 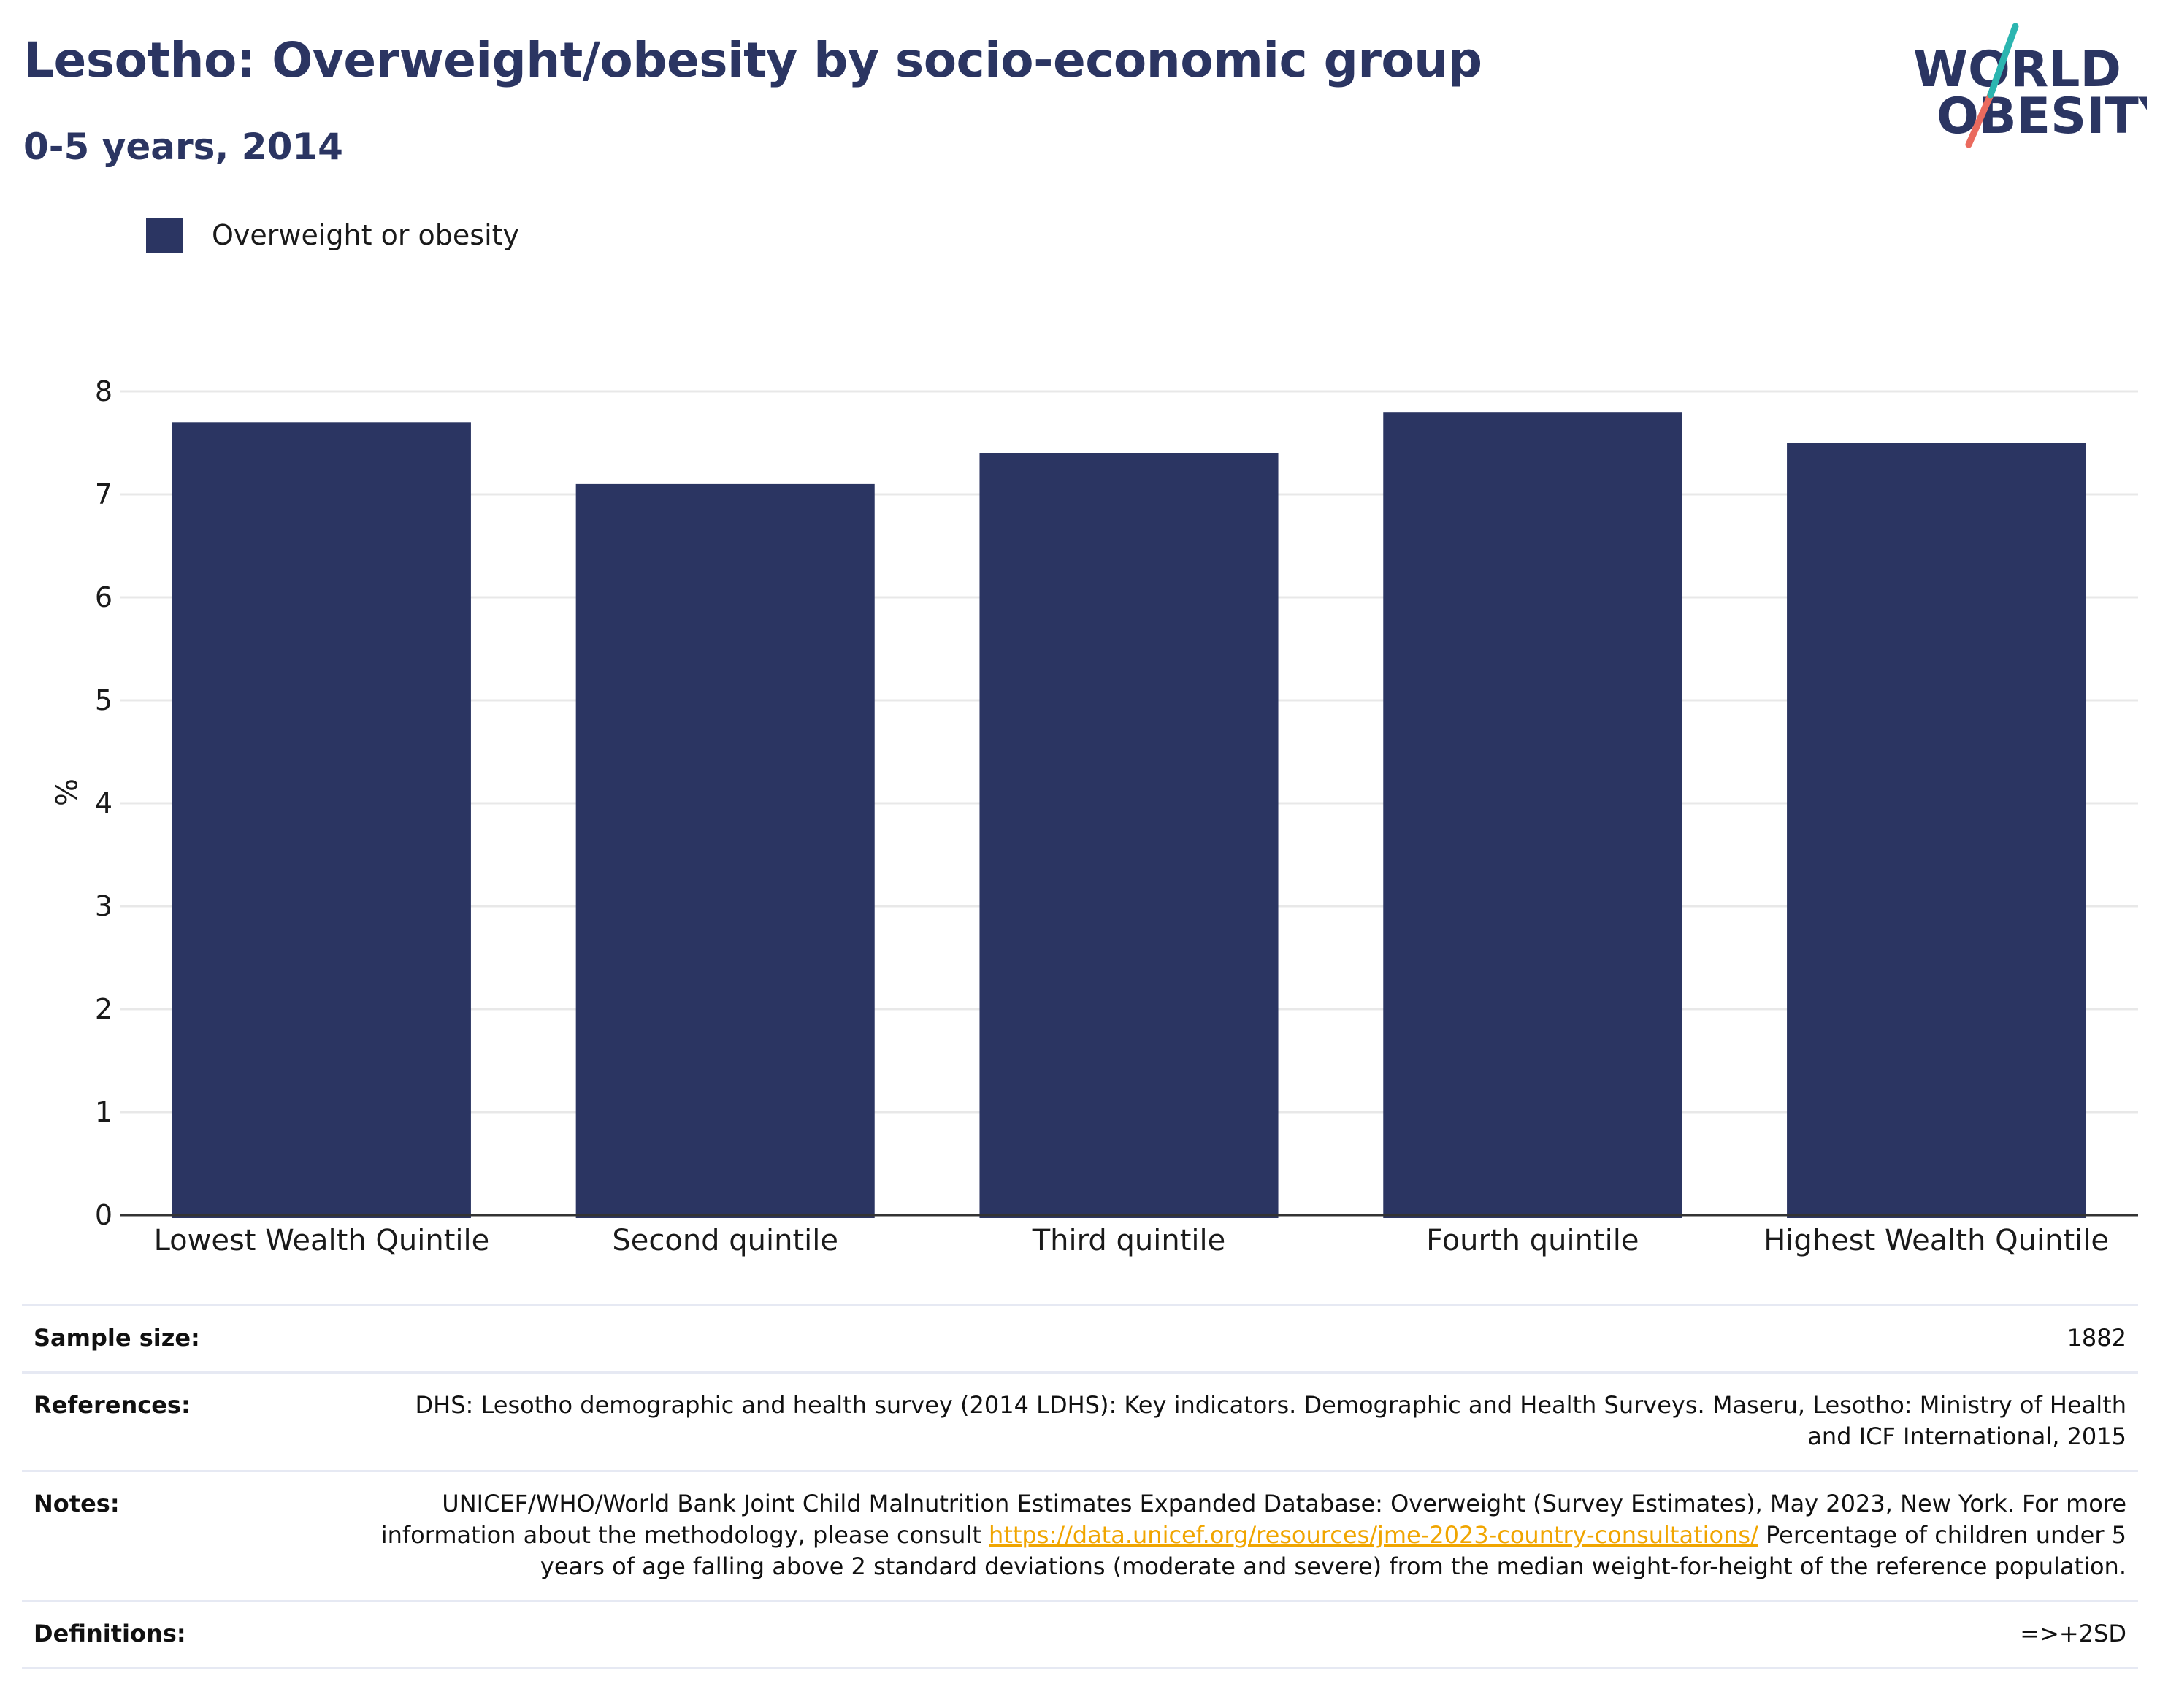 I want to click on info-row-sample-size: Sample size: 1882, so click(x=1080, y=1337).